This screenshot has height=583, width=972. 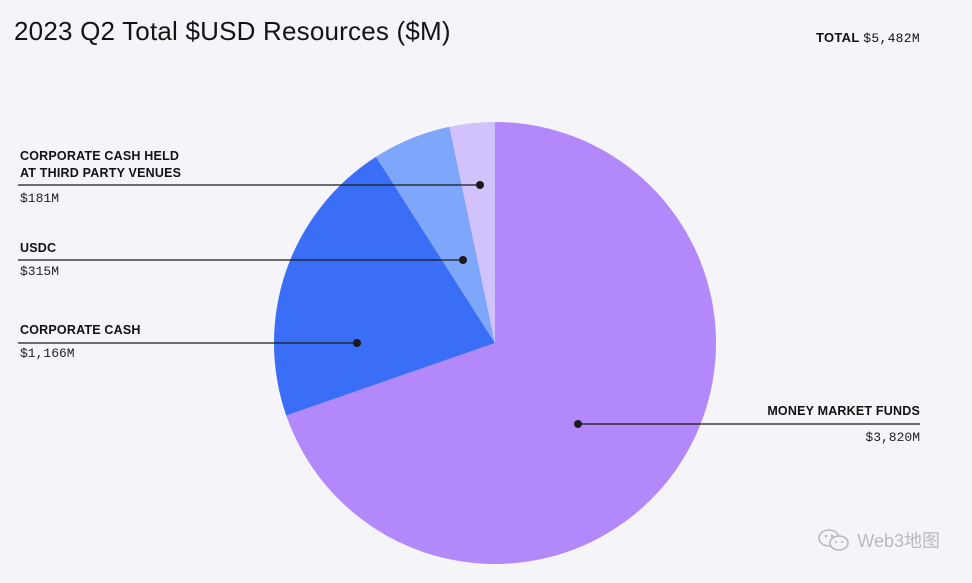 What do you see at coordinates (38, 248) in the screenshot?
I see `slice-label-usdc: USDC` at bounding box center [38, 248].